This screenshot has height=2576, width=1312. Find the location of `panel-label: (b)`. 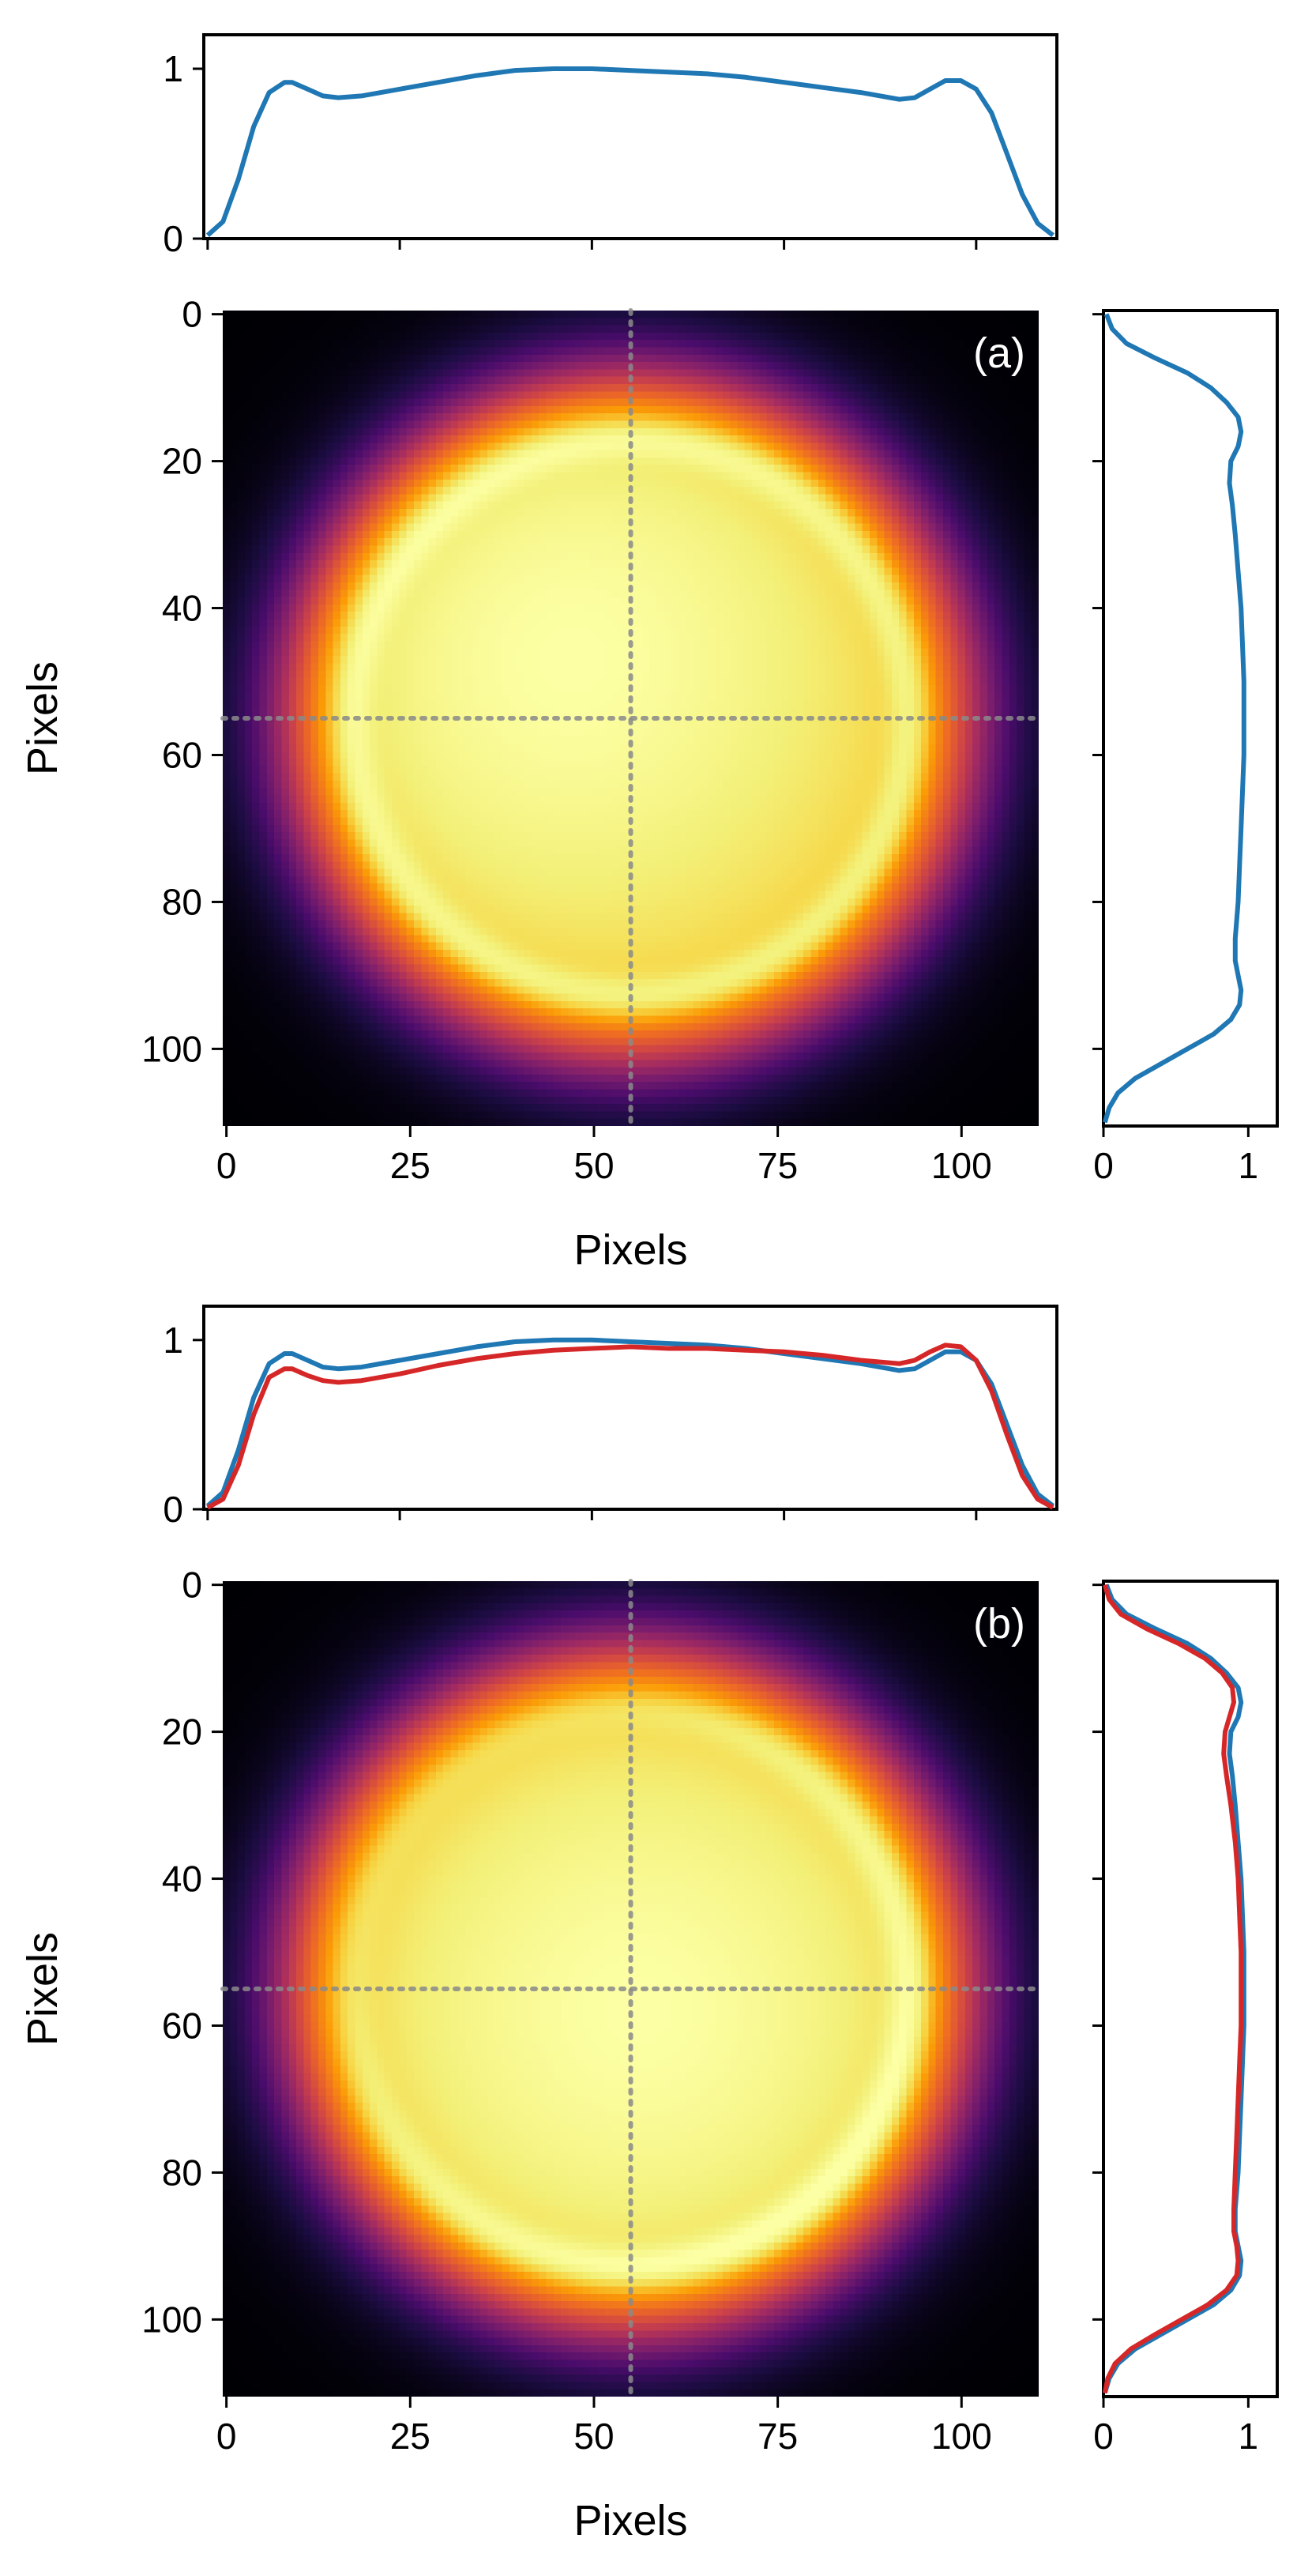

panel-label: (b) is located at coordinates (999, 1624).